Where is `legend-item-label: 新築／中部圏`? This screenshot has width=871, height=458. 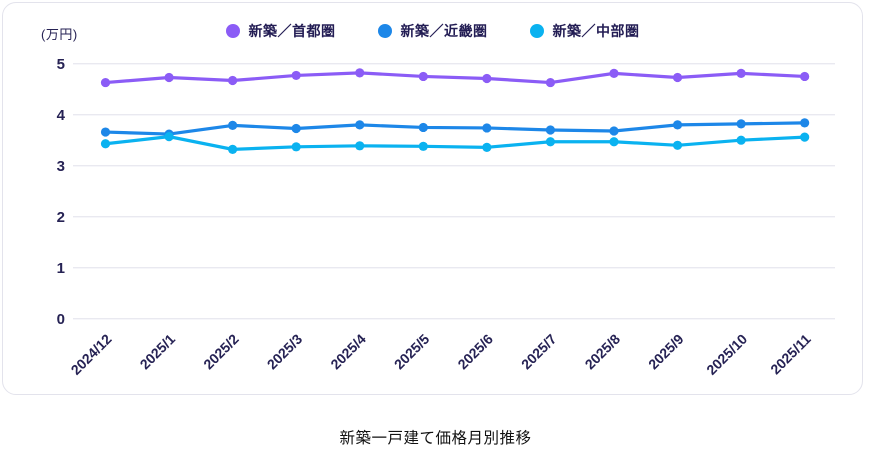 legend-item-label: 新築／中部圏 is located at coordinates (596, 31).